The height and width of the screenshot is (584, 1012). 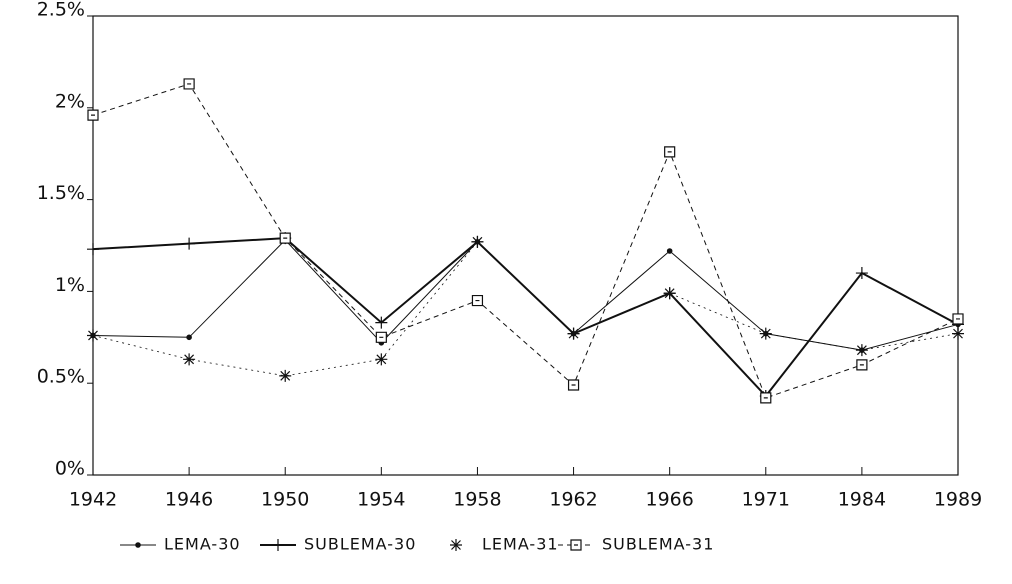 What do you see at coordinates (202, 544) in the screenshot?
I see `legend-label: LEMA-30` at bounding box center [202, 544].